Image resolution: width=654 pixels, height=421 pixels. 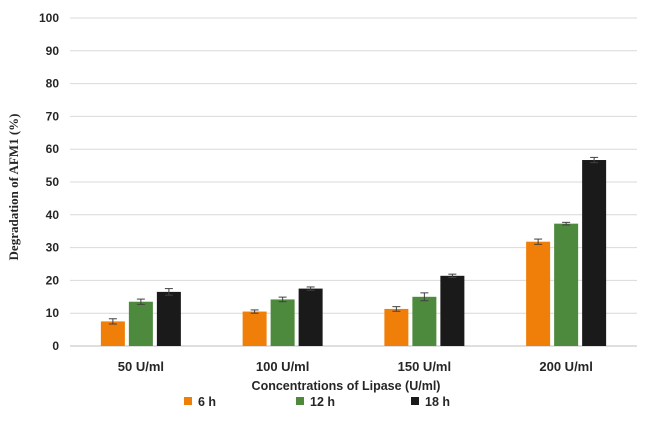 I want to click on y-tick-label: 70, so click(x=53, y=116).